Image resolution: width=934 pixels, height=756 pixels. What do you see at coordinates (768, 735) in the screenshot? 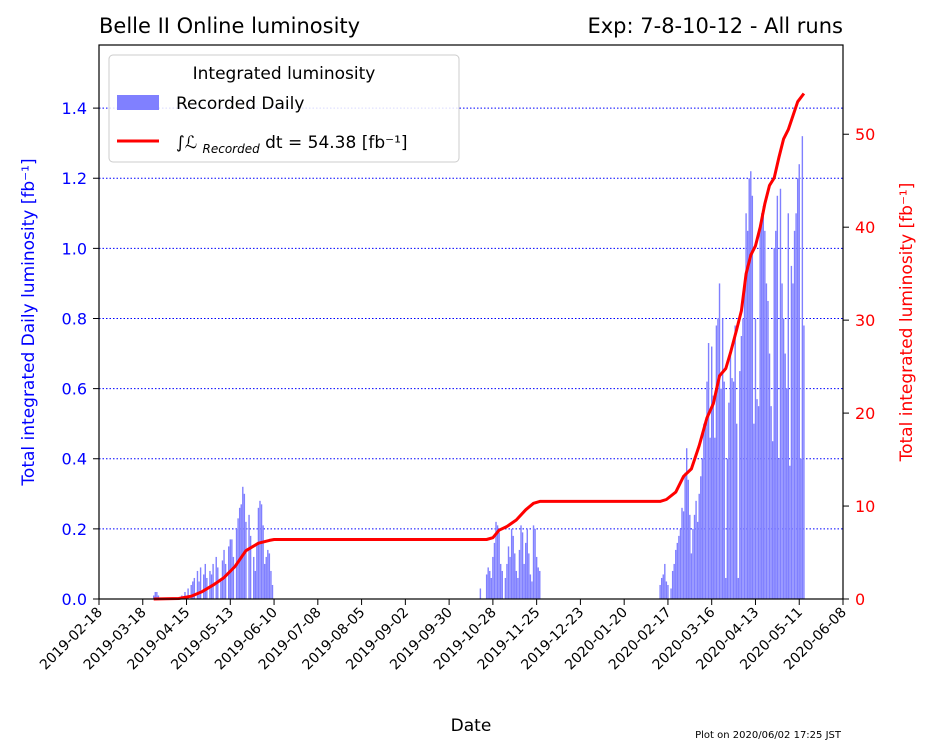
I see `plot-timestamp: Plot on 2020/06/02 17:25 JST` at bounding box center [768, 735].